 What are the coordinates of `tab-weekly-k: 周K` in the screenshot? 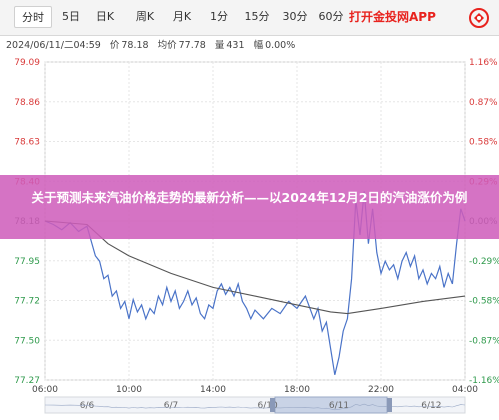 It's located at (145, 16).